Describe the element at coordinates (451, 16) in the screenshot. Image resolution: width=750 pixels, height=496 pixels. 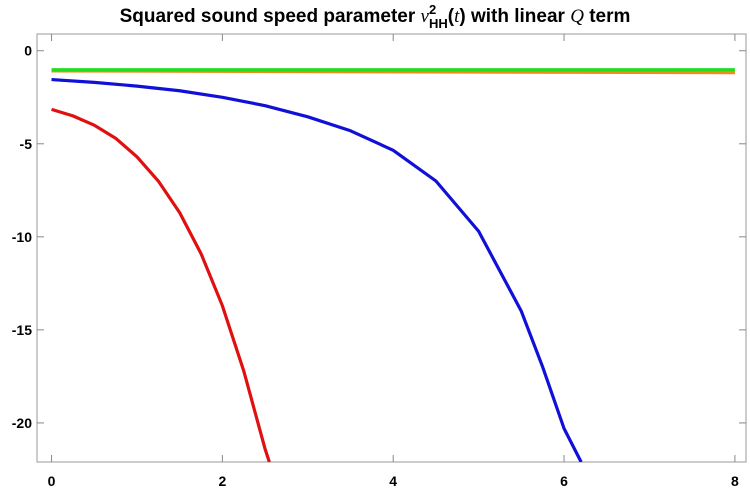
I see `title-part: (` at that location.